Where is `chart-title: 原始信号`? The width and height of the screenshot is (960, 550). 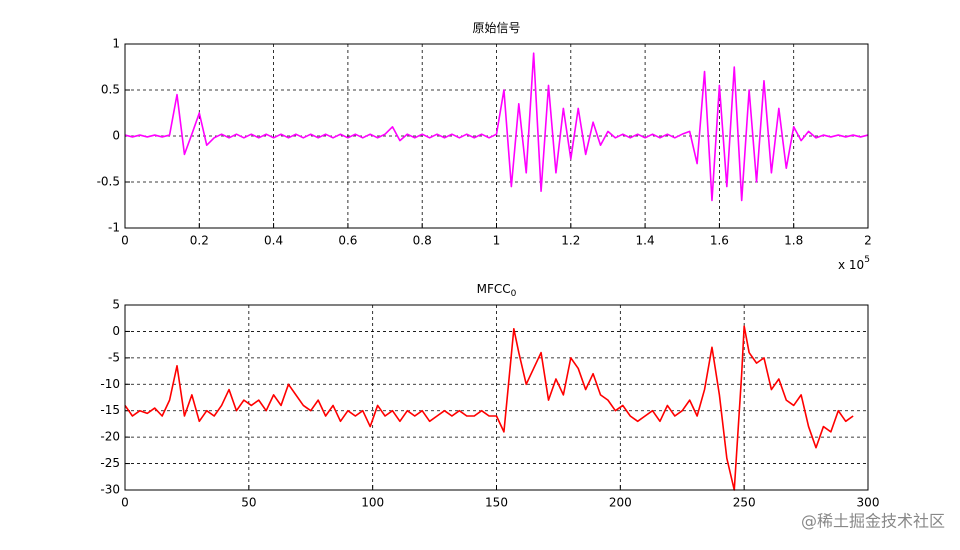 chart-title: 原始信号 is located at coordinates (496, 28).